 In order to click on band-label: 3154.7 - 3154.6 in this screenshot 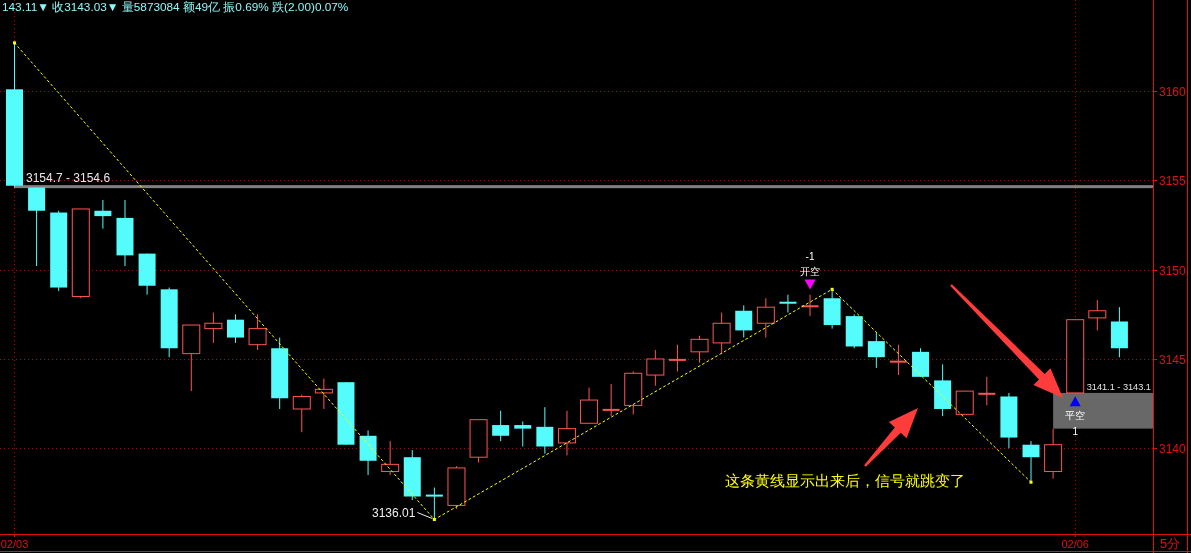, I will do `click(68, 178)`.